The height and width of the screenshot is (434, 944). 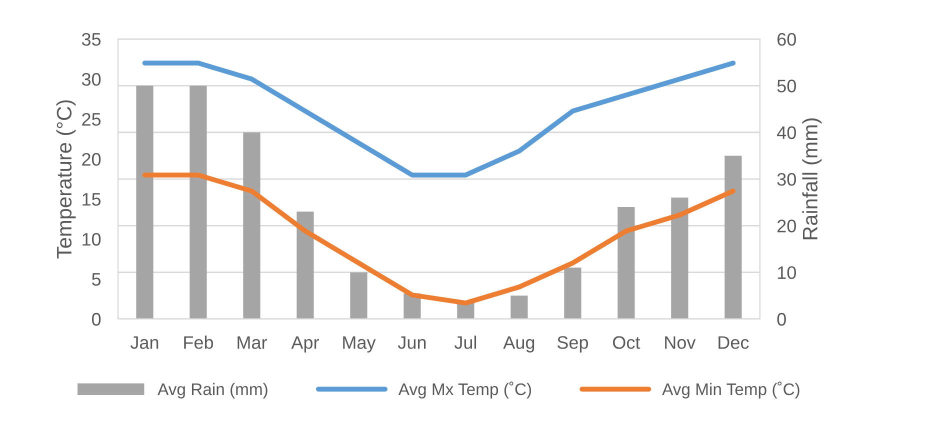 What do you see at coordinates (518, 344) in the screenshot?
I see `x-tick-label: Aug` at bounding box center [518, 344].